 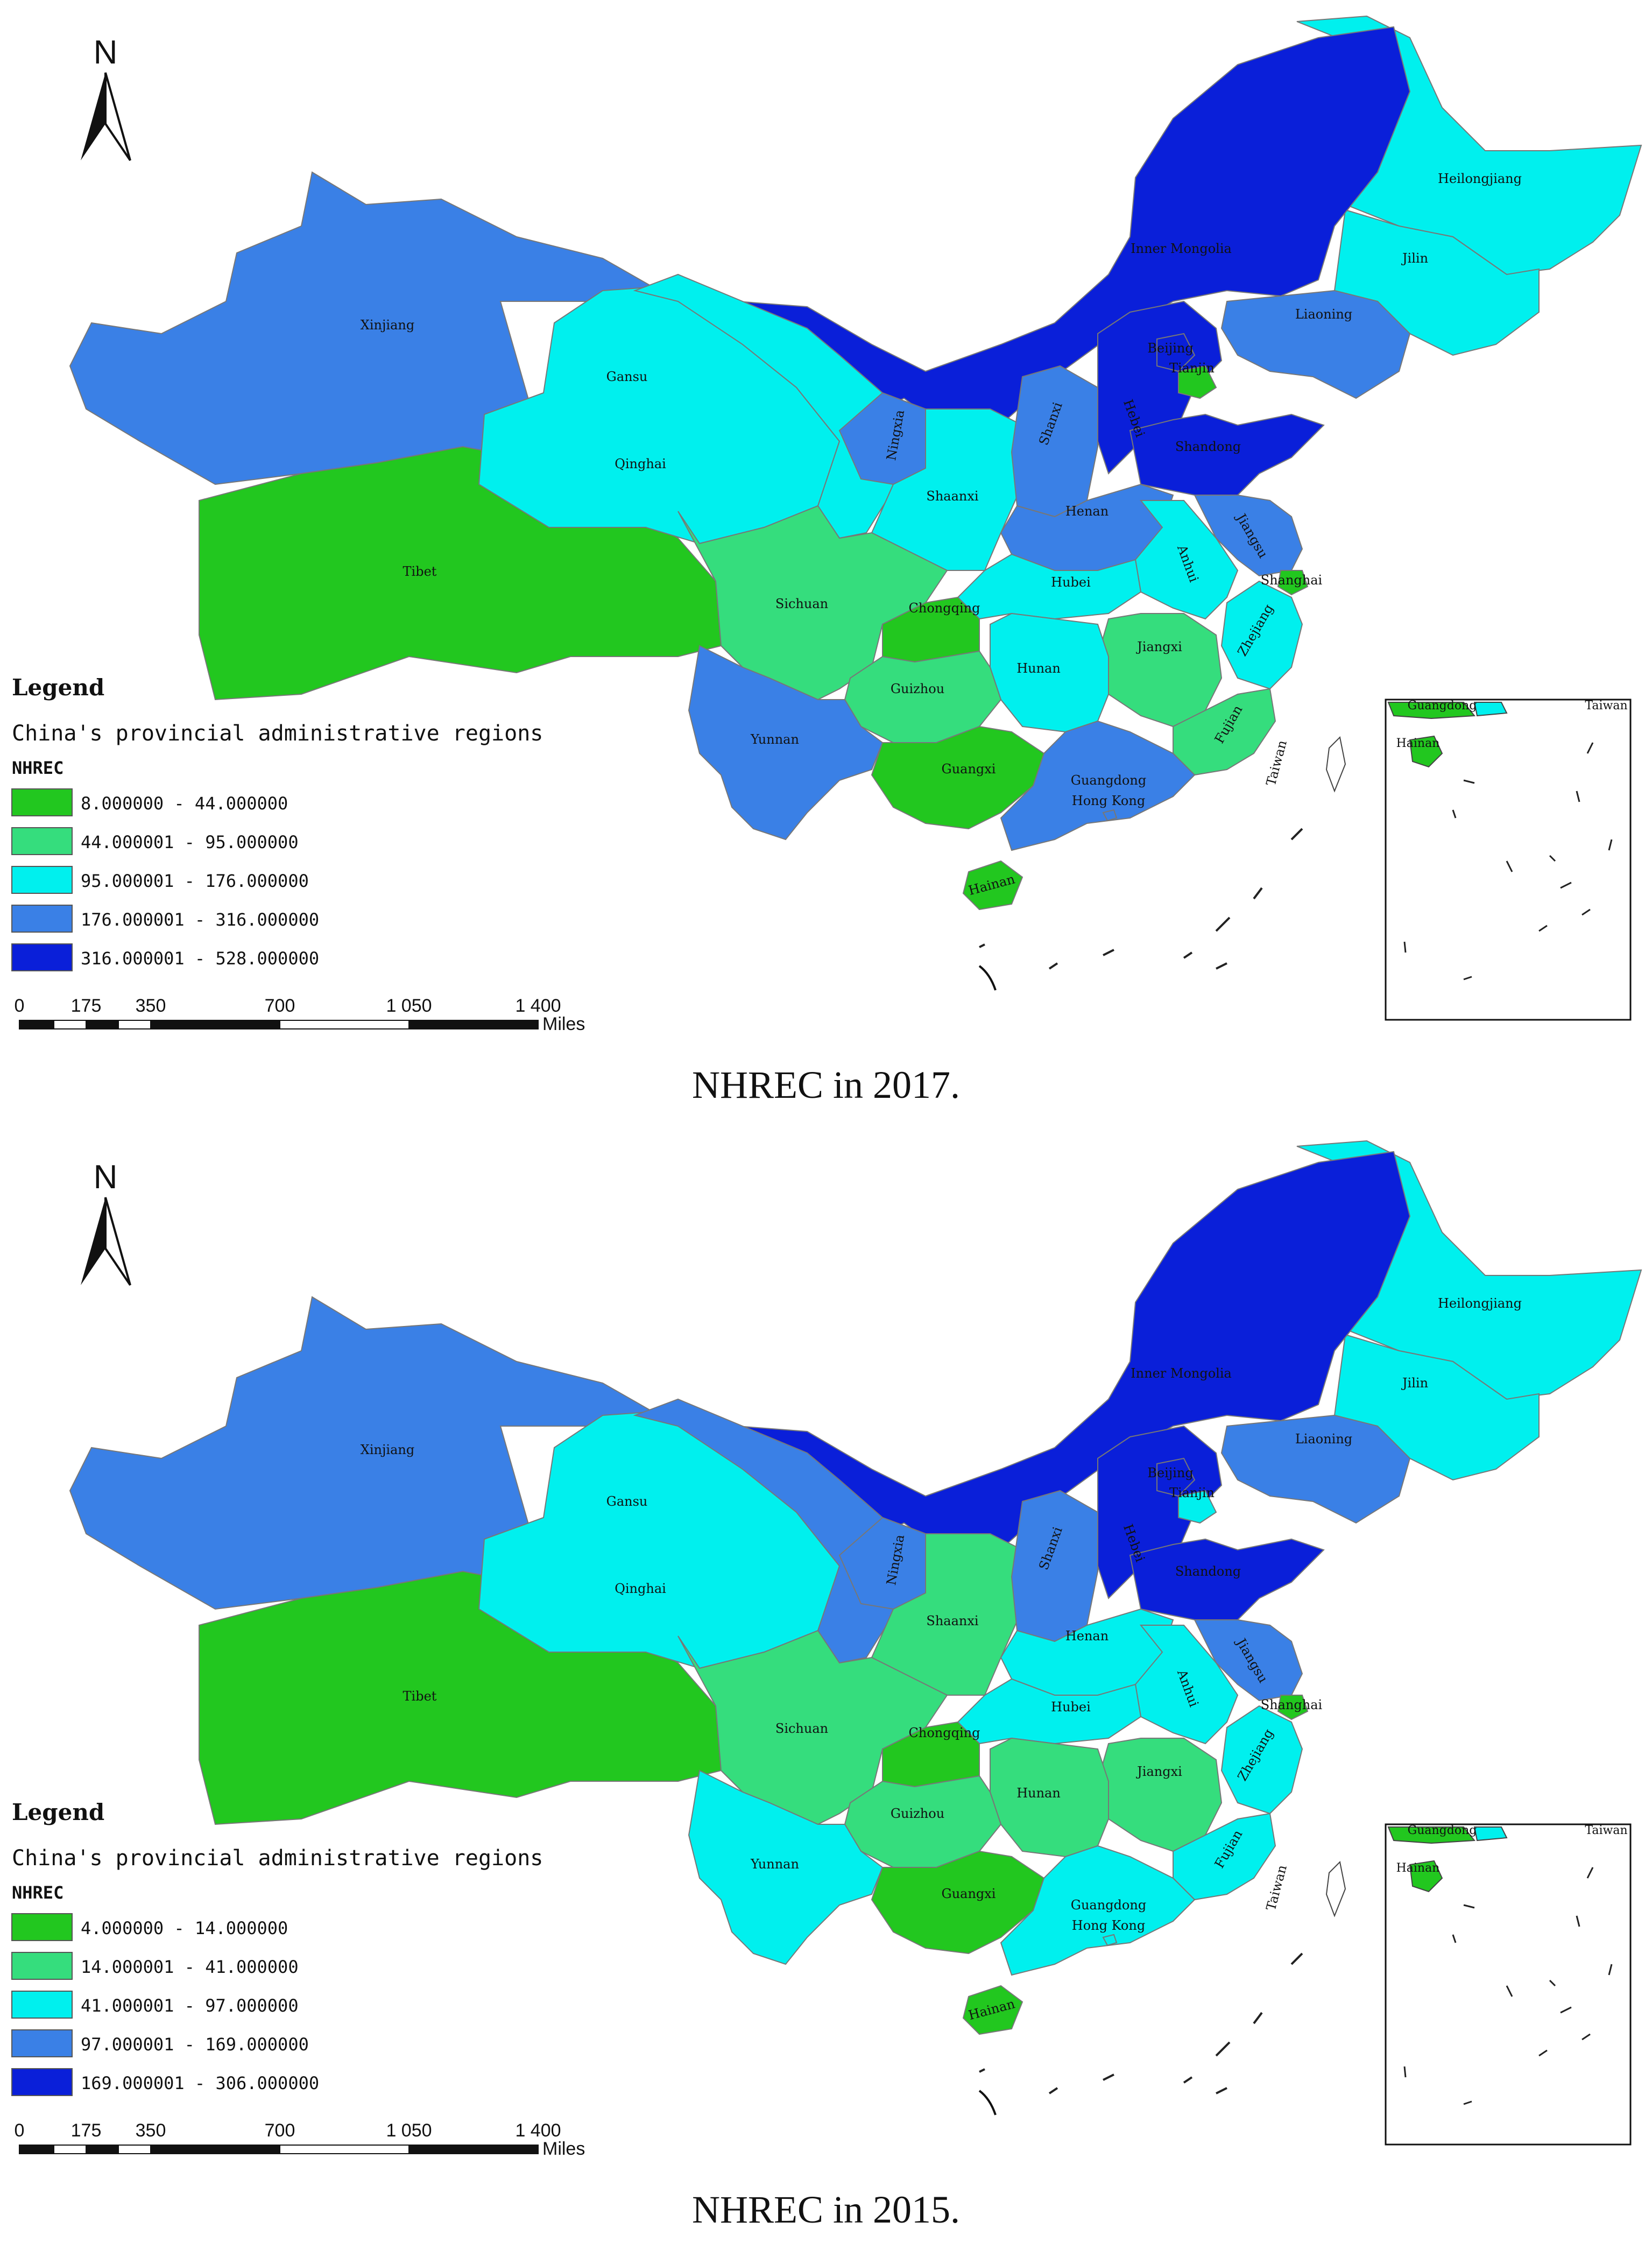 What do you see at coordinates (93, 1241) in the screenshot?
I see `north-arrow-icon` at bounding box center [93, 1241].